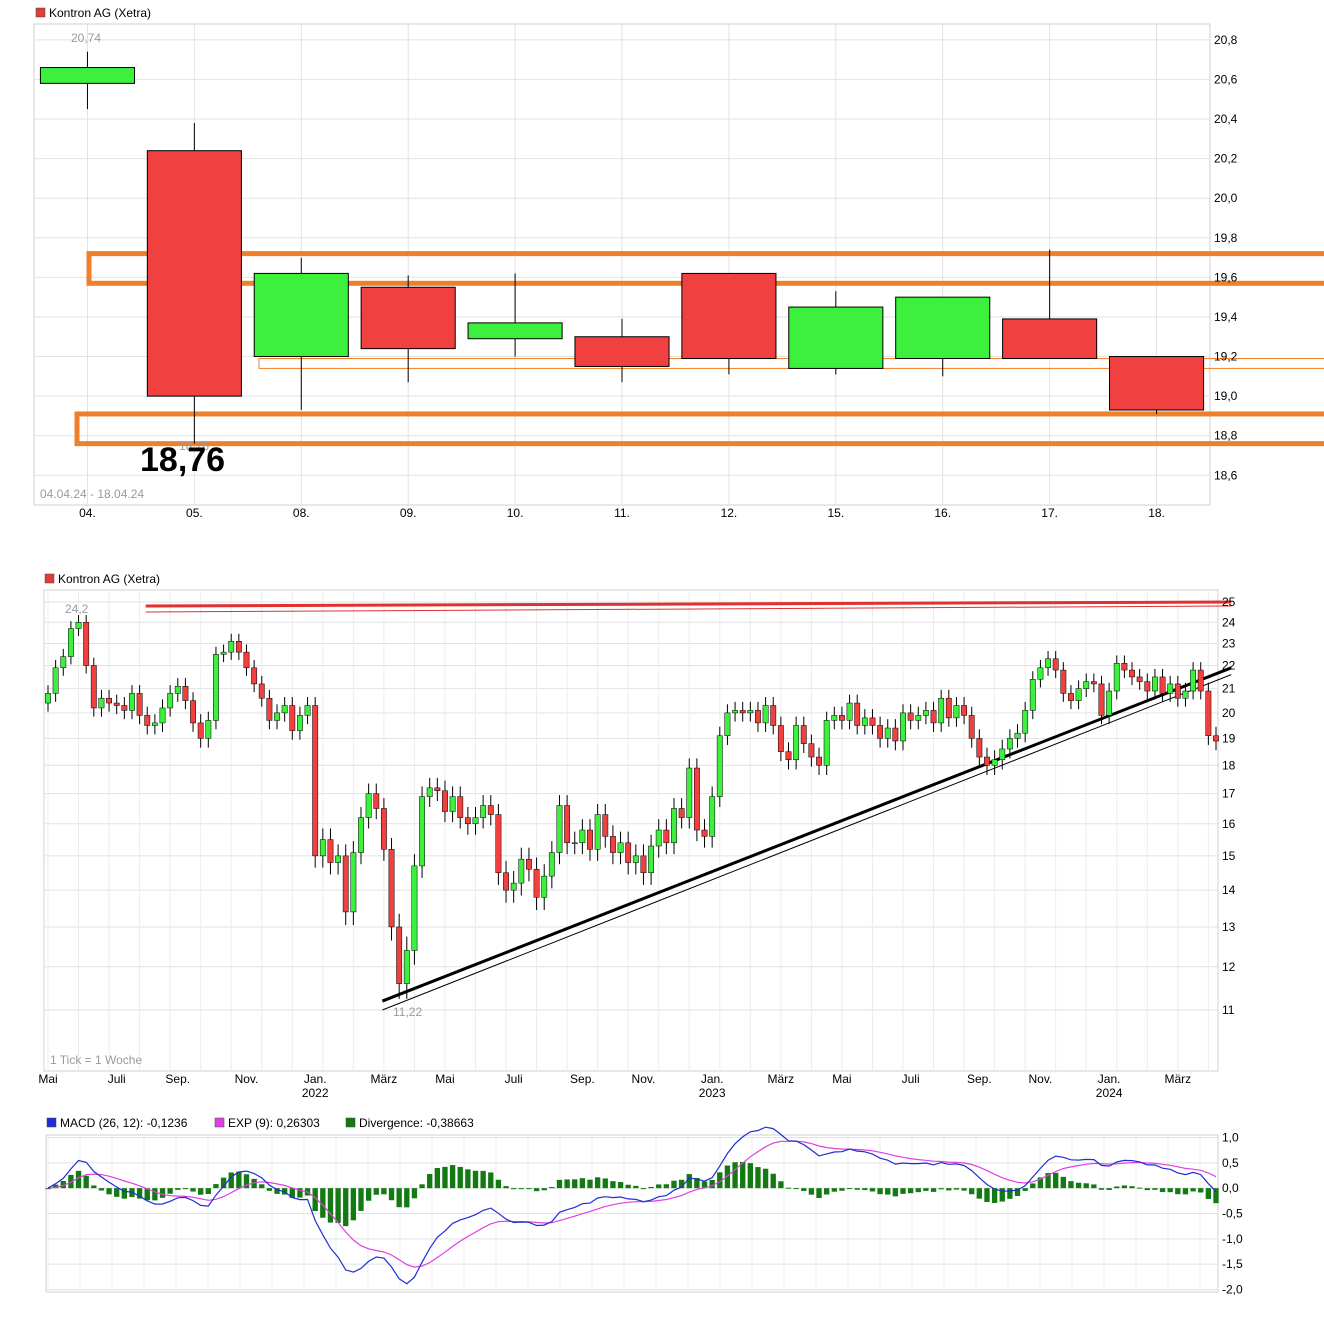  Describe the element at coordinates (1229, 927) in the screenshot. I see `weekly-y-tick-label: 13` at that location.